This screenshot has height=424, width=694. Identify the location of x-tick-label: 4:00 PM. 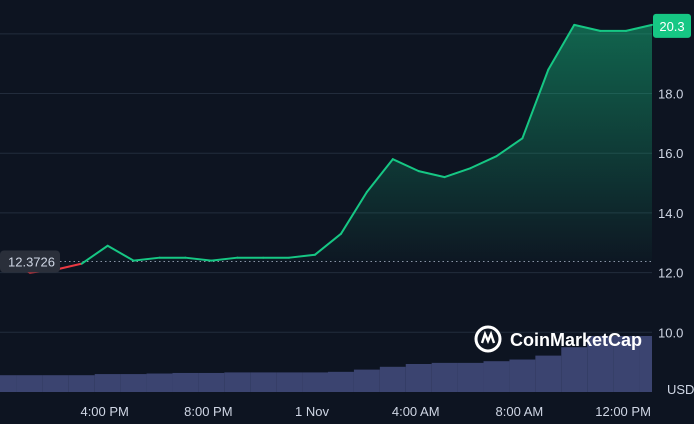
(104, 411).